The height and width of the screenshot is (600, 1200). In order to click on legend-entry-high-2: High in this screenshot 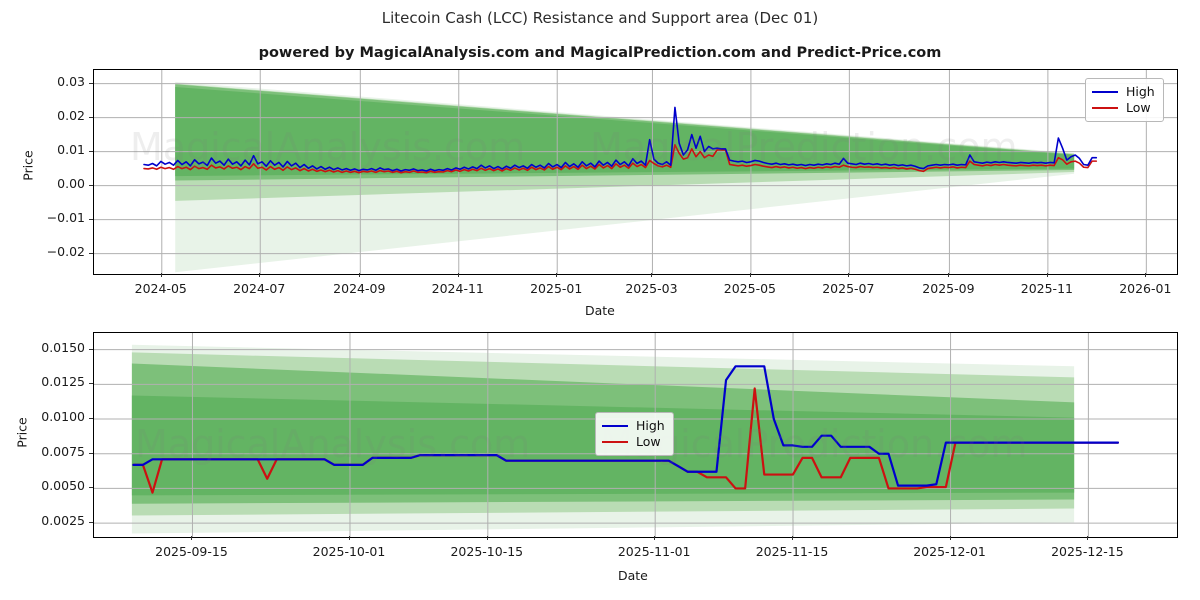, I will do `click(633, 426)`.